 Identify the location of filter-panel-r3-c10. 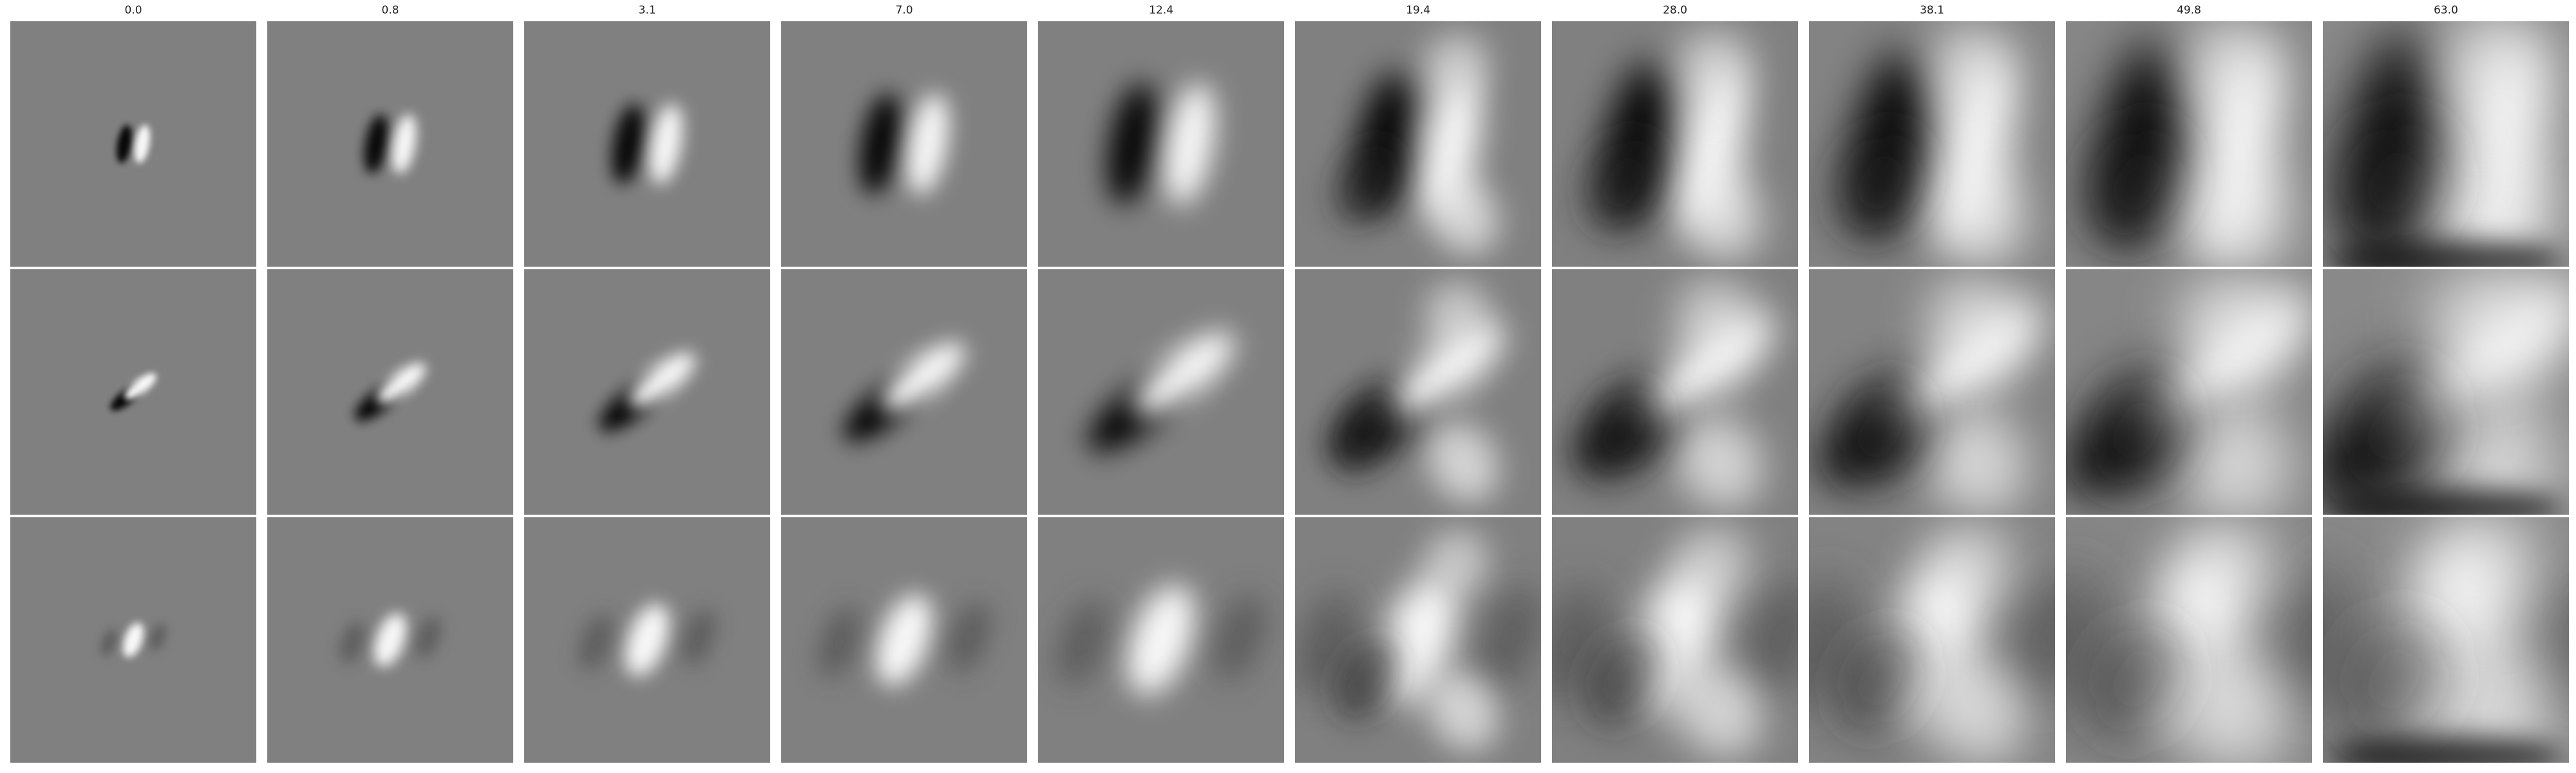
(2446, 640).